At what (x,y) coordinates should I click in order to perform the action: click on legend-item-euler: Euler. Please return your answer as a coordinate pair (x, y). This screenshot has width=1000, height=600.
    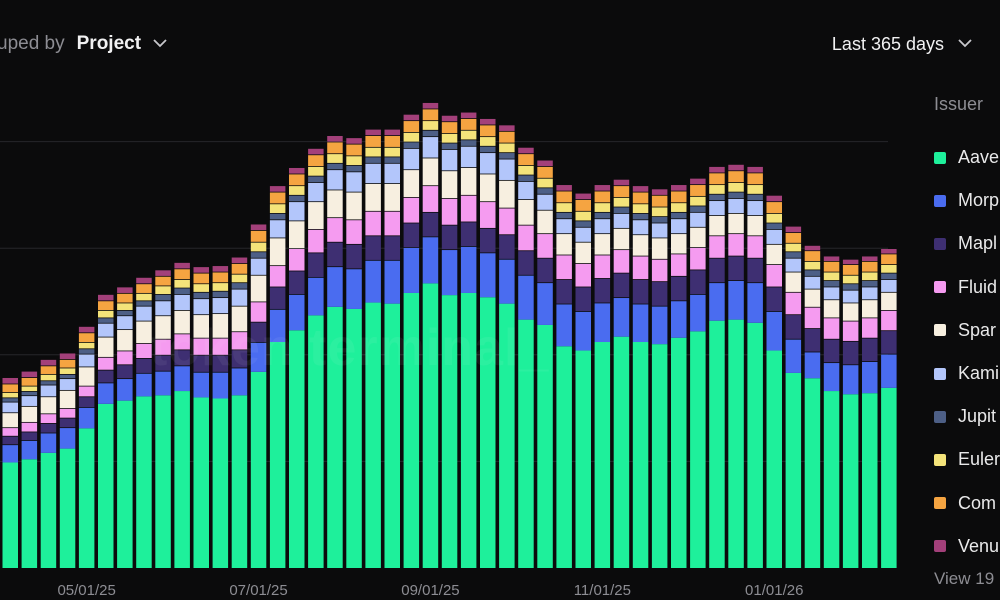
    Looking at the image, I should click on (967, 459).